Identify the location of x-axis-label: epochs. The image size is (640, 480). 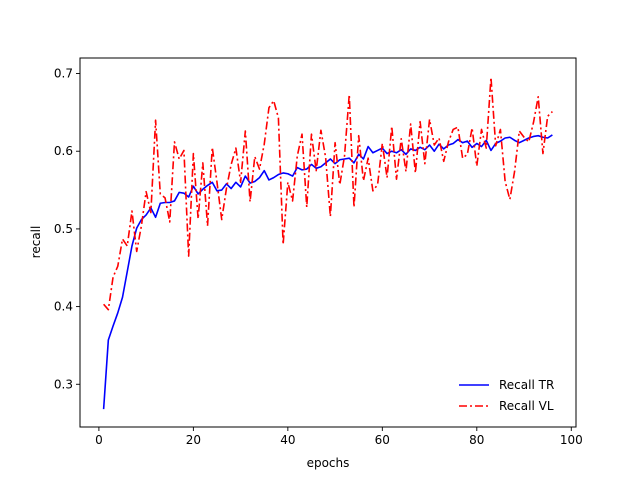
(328, 463).